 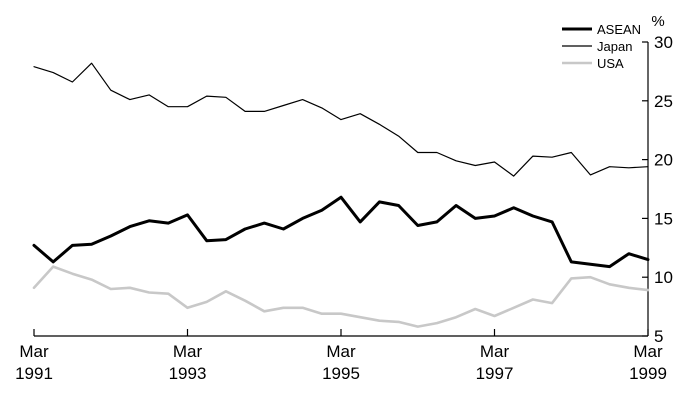 I want to click on y-tick-label: 20, so click(x=663, y=160).